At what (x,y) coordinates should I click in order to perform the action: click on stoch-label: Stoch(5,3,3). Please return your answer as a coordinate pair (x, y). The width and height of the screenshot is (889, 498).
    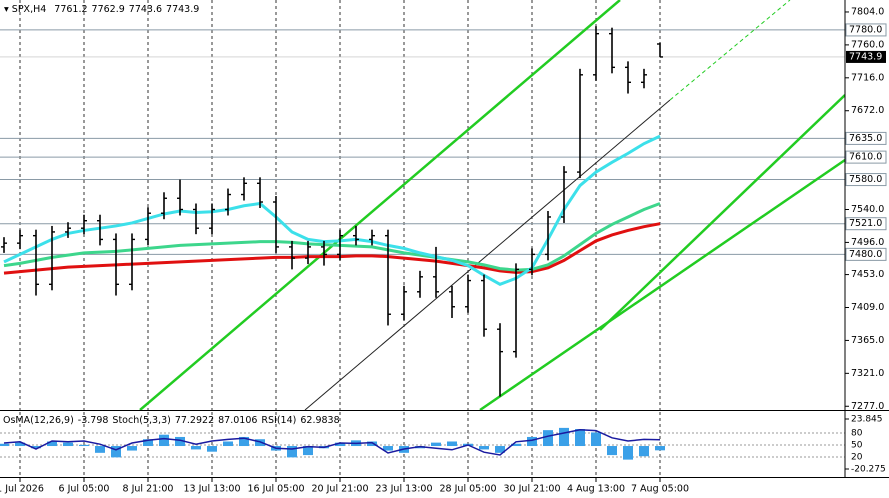
    Looking at the image, I should click on (141, 420).